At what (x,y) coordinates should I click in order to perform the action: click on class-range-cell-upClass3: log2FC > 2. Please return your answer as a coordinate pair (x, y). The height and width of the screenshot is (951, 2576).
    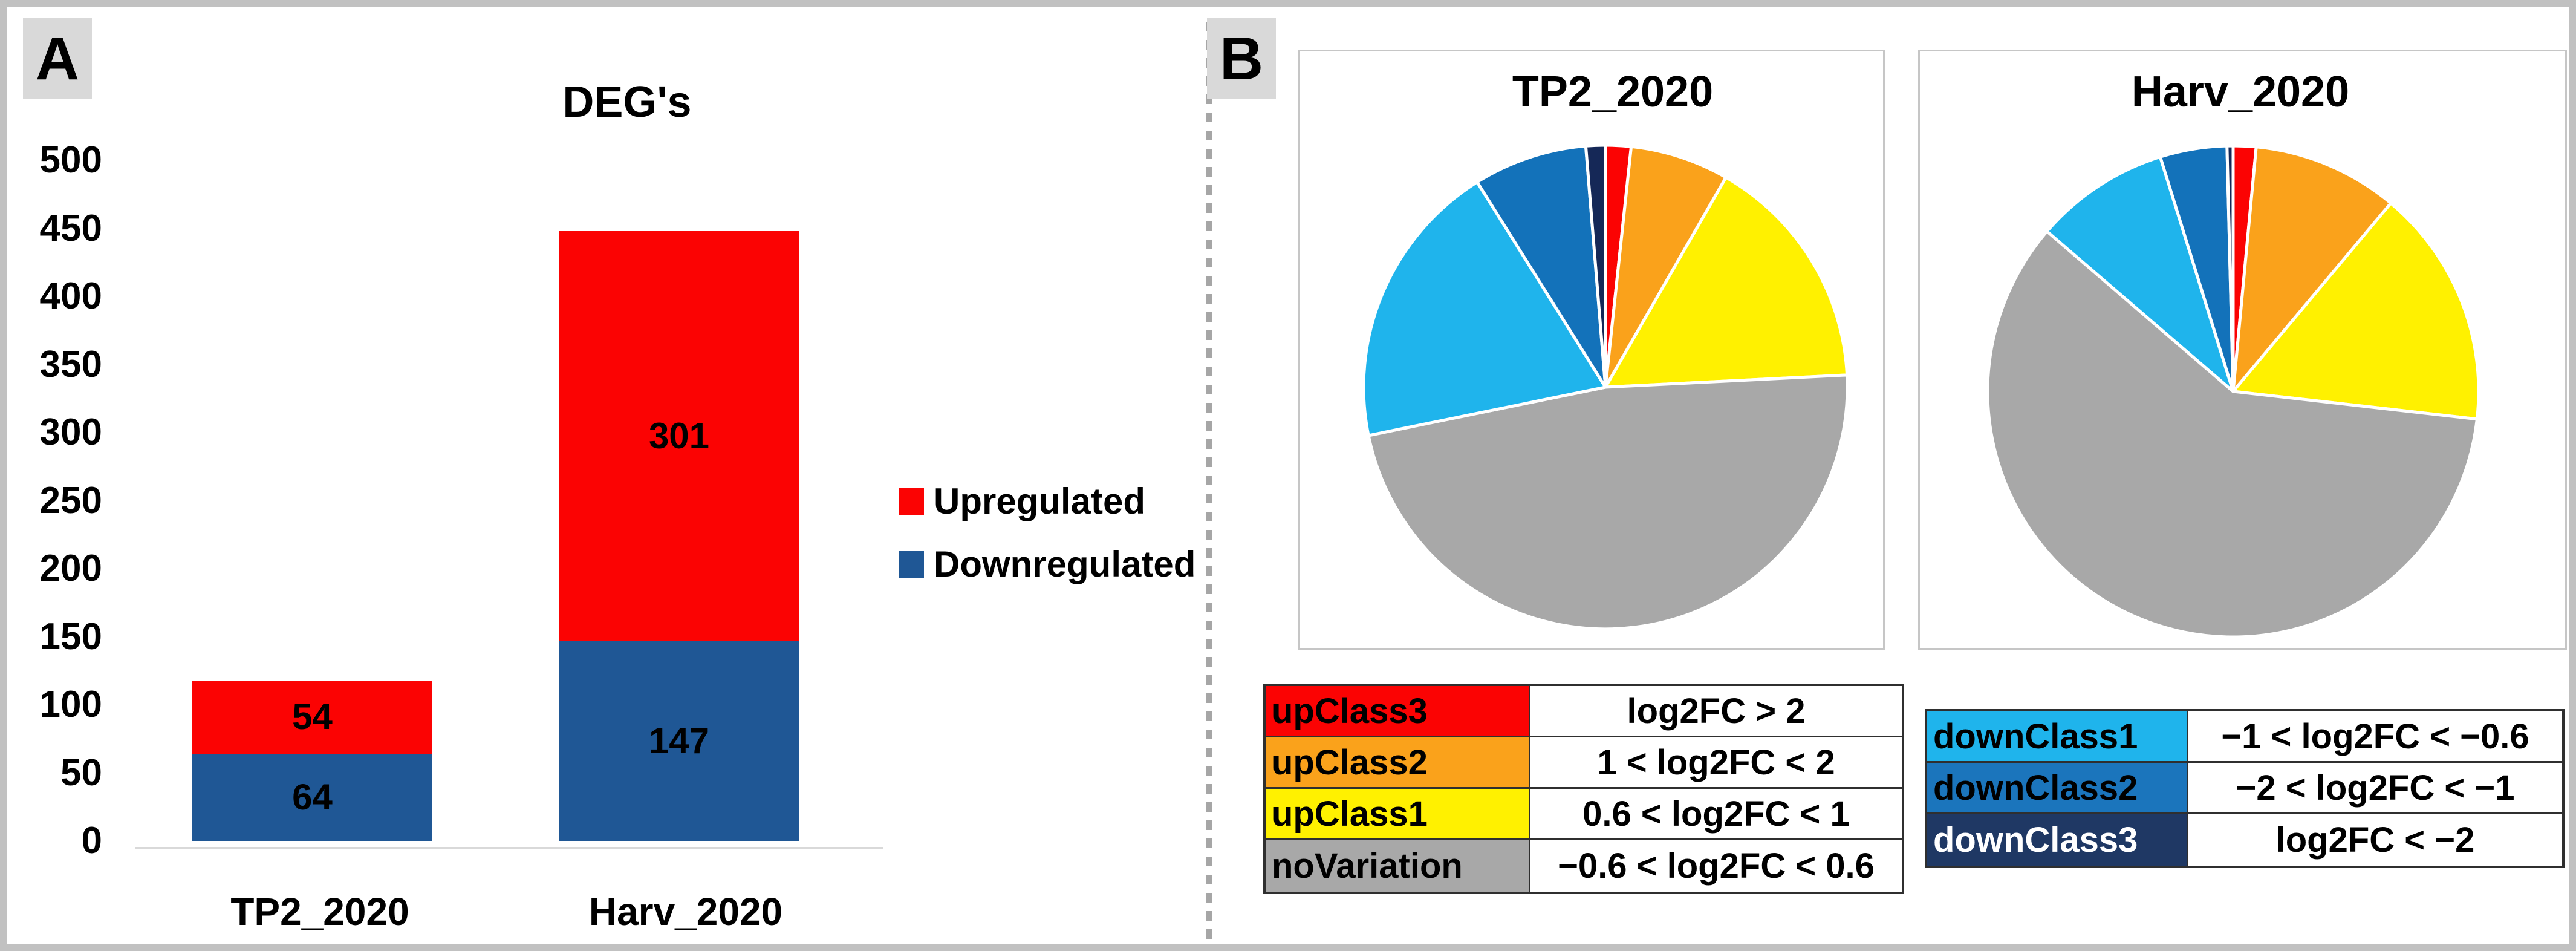
    Looking at the image, I should click on (1716, 711).